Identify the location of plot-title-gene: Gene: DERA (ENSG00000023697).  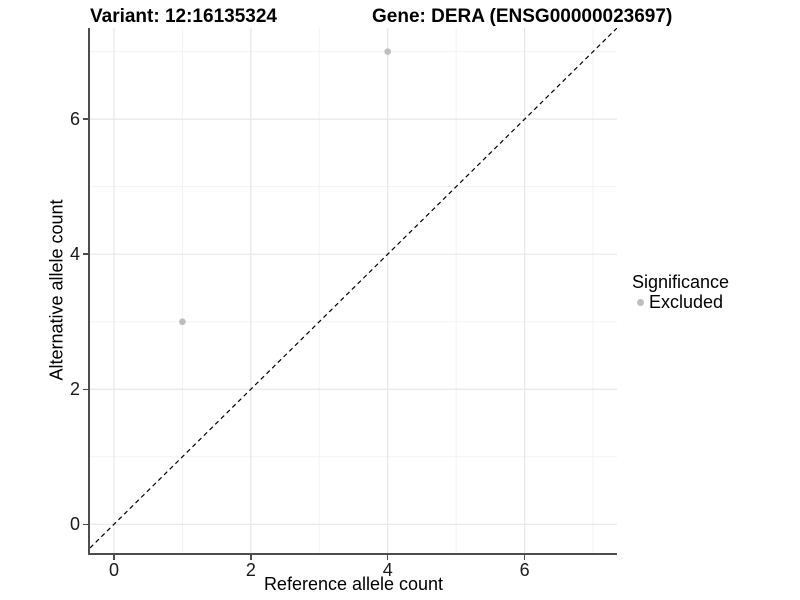
(522, 16).